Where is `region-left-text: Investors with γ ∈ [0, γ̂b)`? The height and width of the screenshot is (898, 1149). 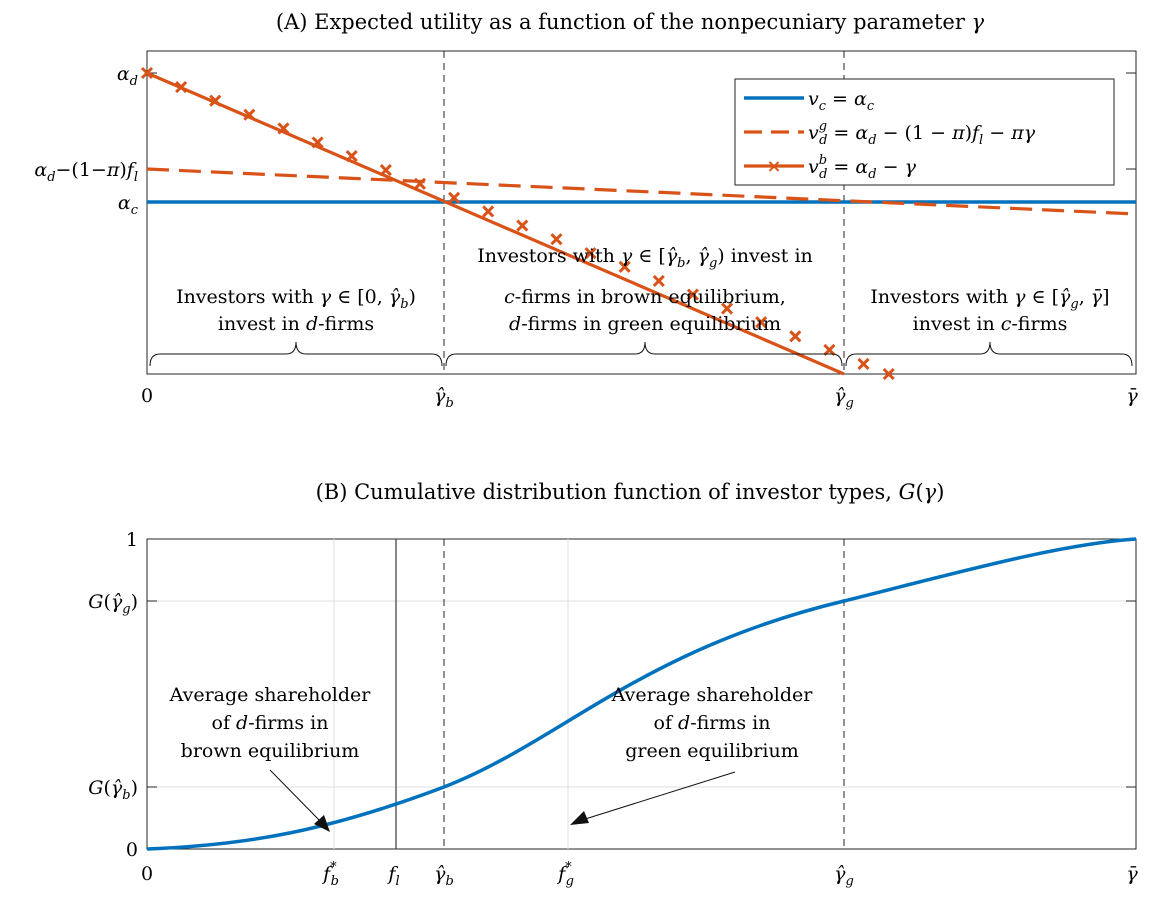
region-left-text: Investors with γ ∈ [0, γ̂b) is located at coordinates (296, 299).